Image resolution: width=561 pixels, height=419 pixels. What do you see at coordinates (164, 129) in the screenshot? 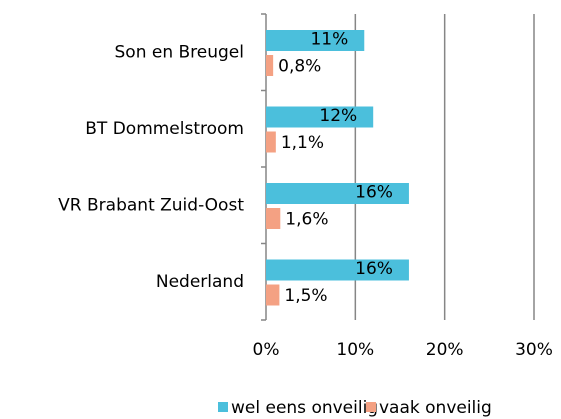
I see `y-tick-label: BT Dommelstroom` at bounding box center [164, 129].